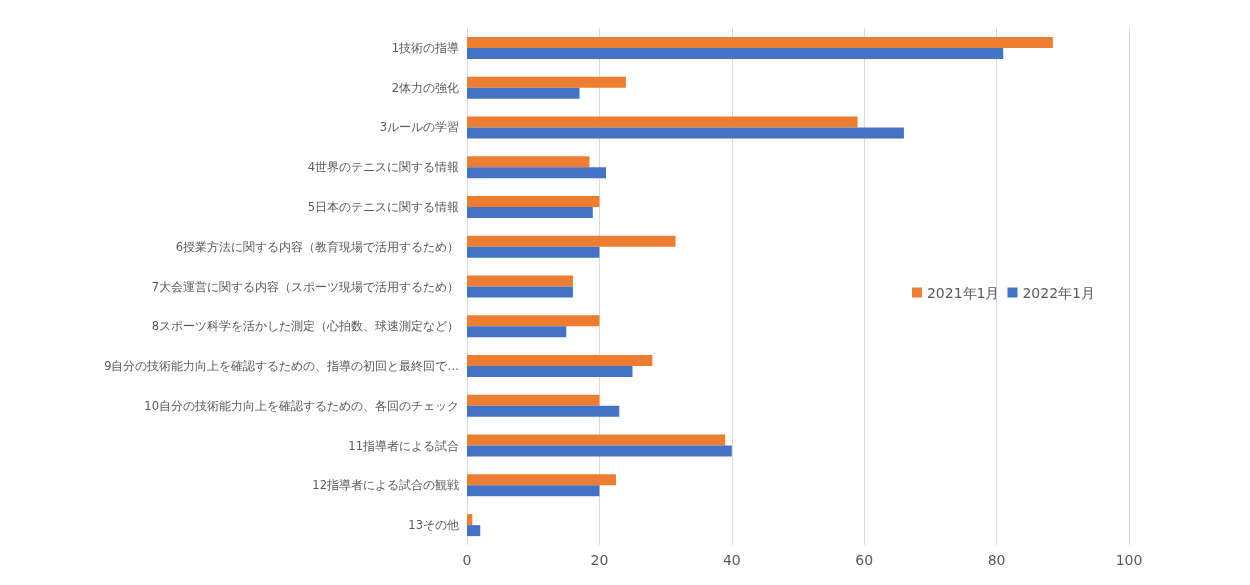 Image resolution: width=1250 pixels, height=585 pixels. I want to click on x-tick-label: 0, so click(467, 560).